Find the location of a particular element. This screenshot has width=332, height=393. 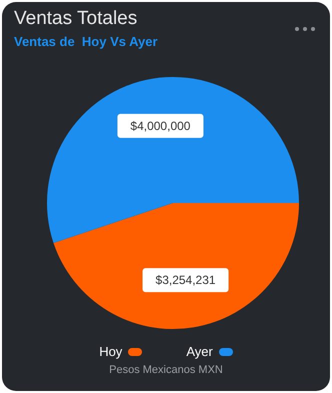

data-label: $4,000,000 is located at coordinates (160, 125).